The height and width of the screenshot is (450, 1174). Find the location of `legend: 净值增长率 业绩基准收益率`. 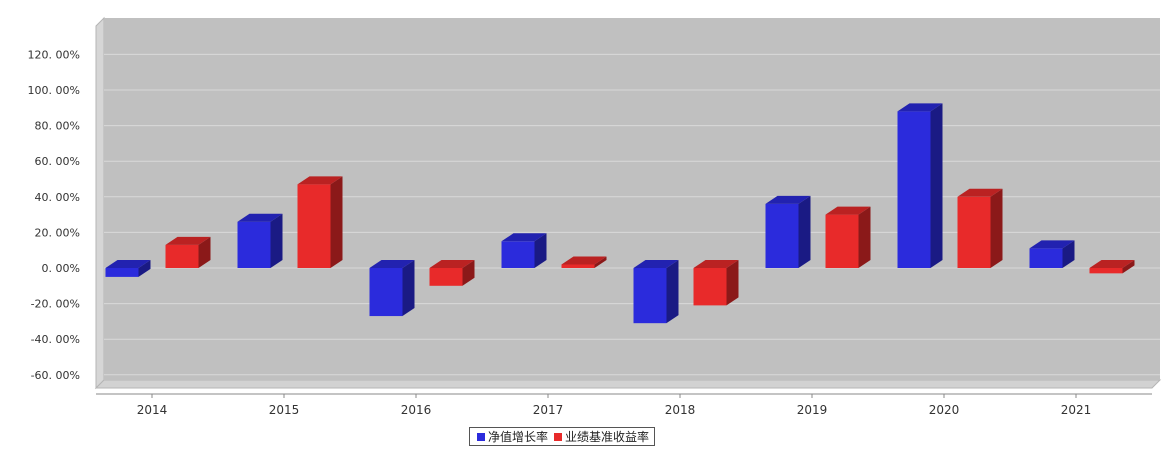

legend: 净值增长率 业绩基准收益率 is located at coordinates (562, 436).